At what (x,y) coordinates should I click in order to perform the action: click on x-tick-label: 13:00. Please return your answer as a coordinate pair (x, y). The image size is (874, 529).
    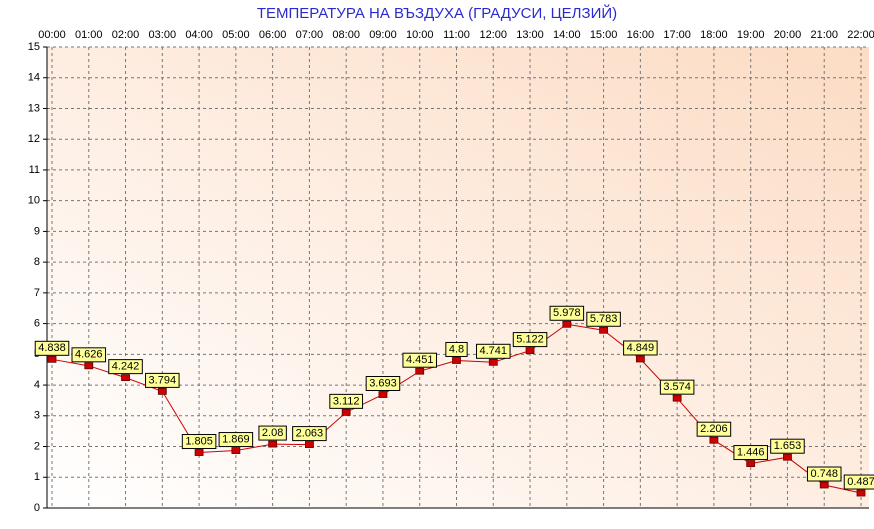
    Looking at the image, I should click on (530, 35).